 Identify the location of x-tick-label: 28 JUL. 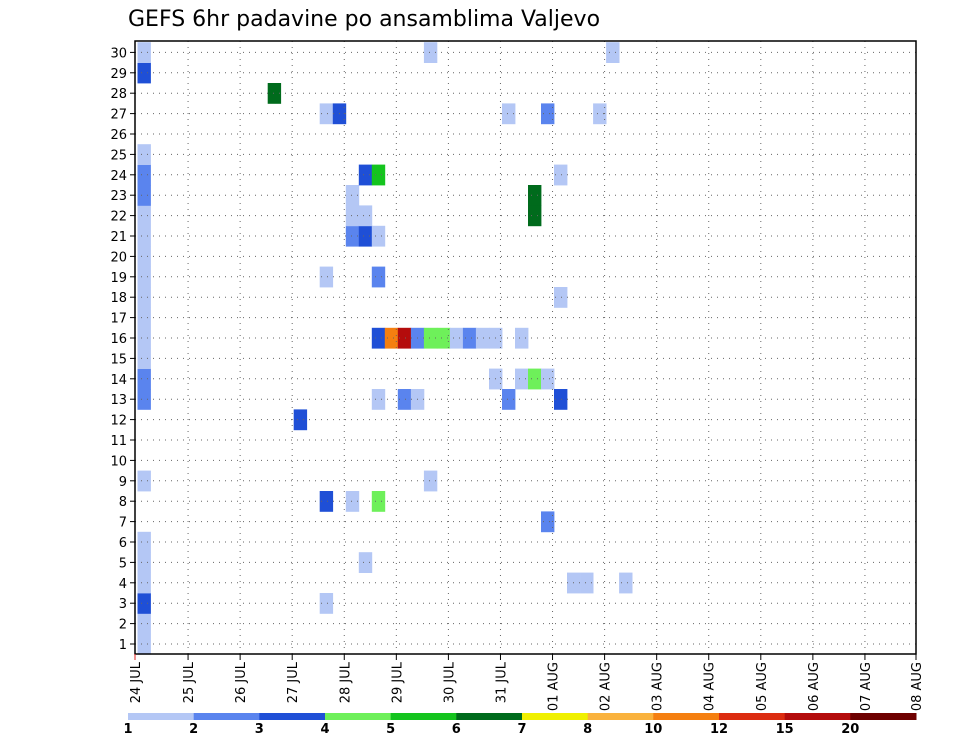
(345, 682).